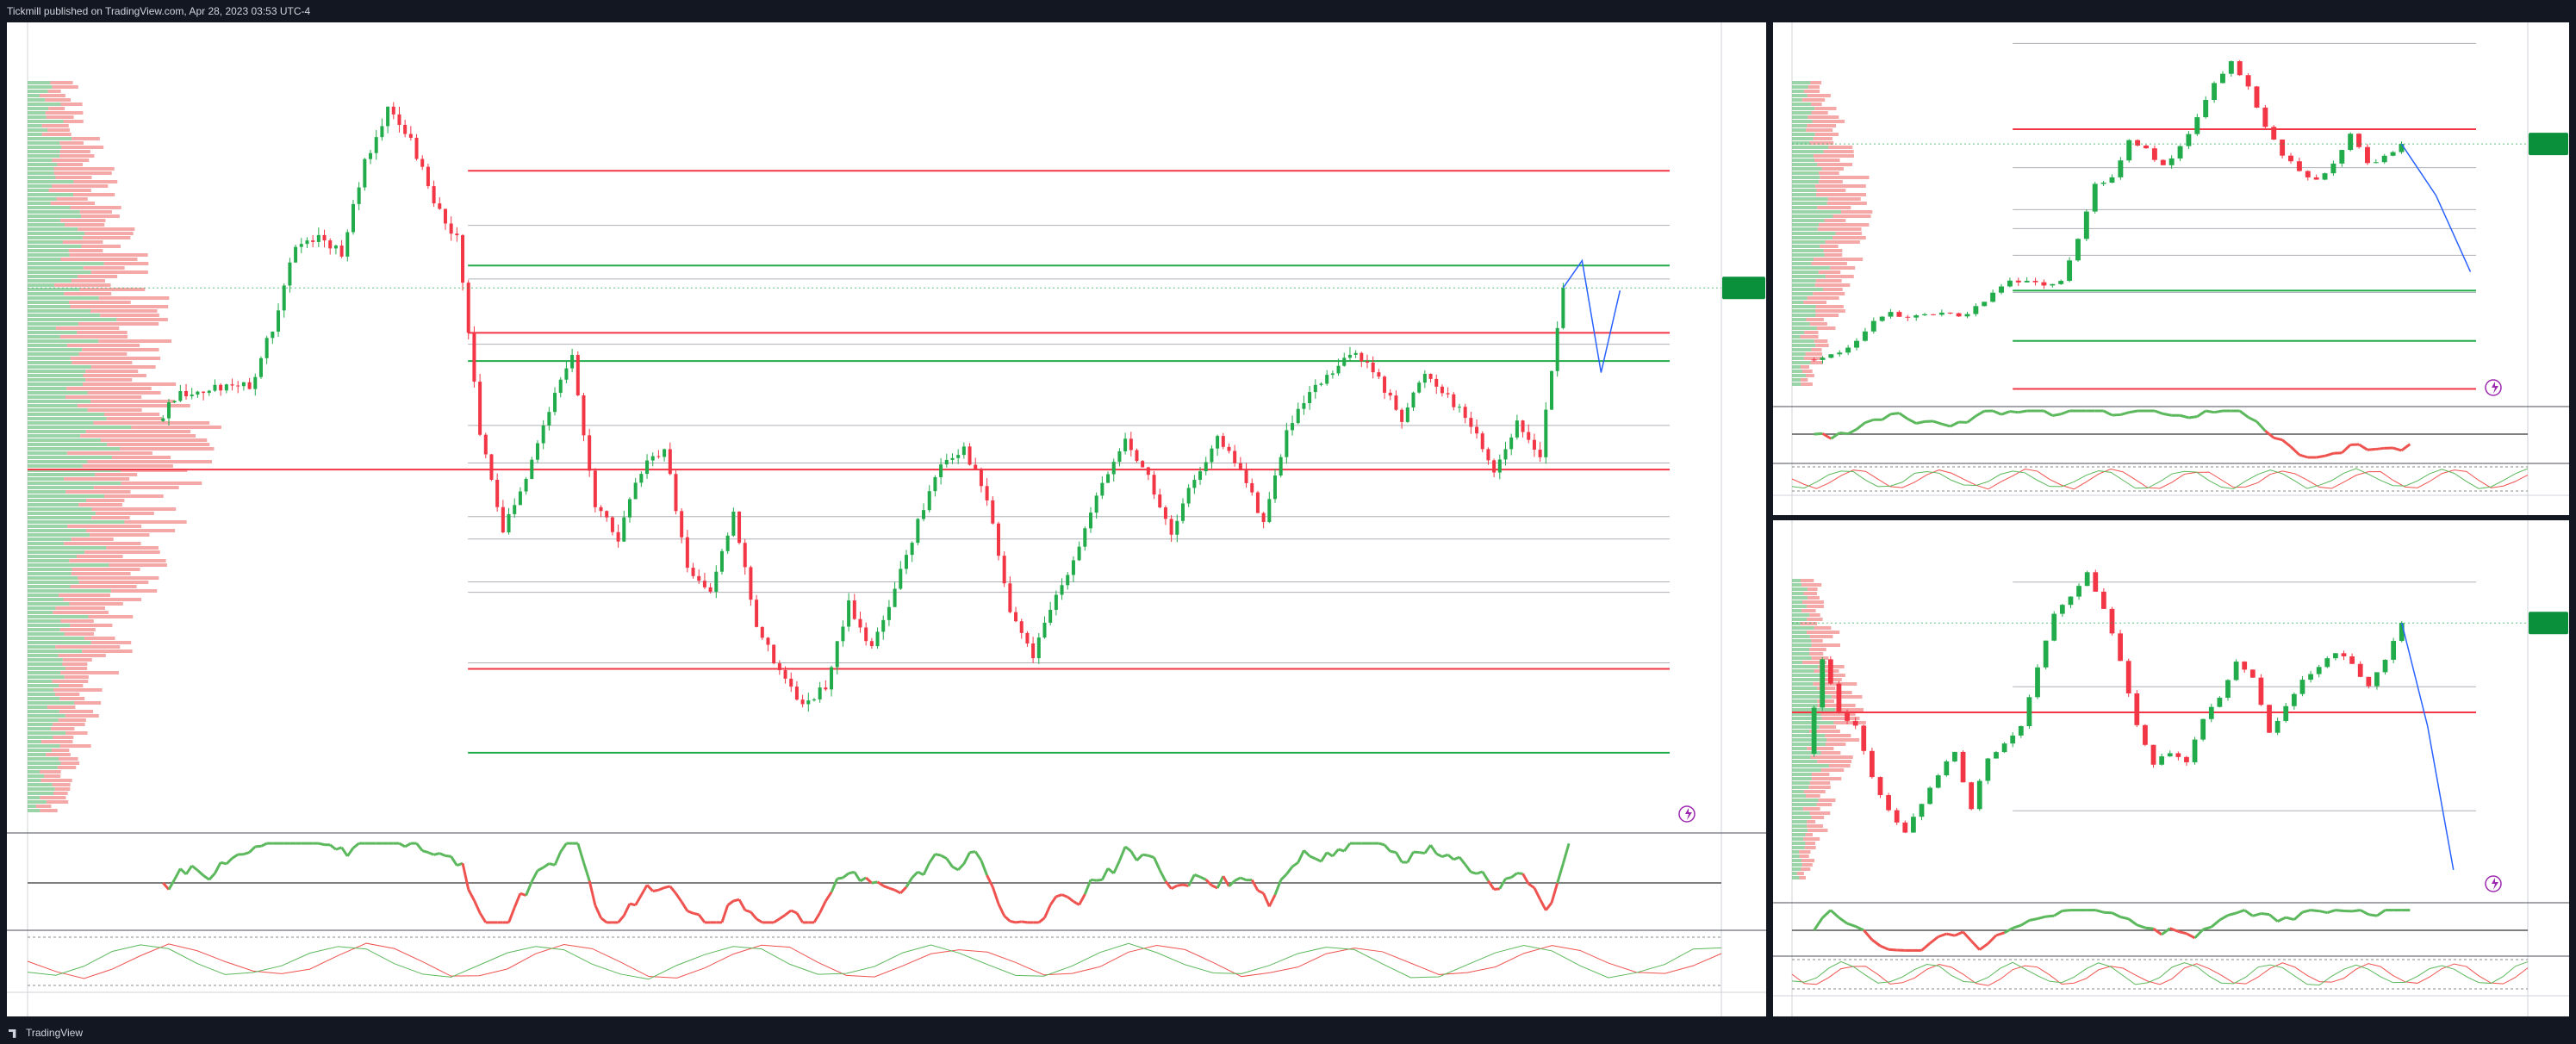 The image size is (2576, 1044). Describe the element at coordinates (55, 1033) in the screenshot. I see `footer-brand: TradingView` at that location.